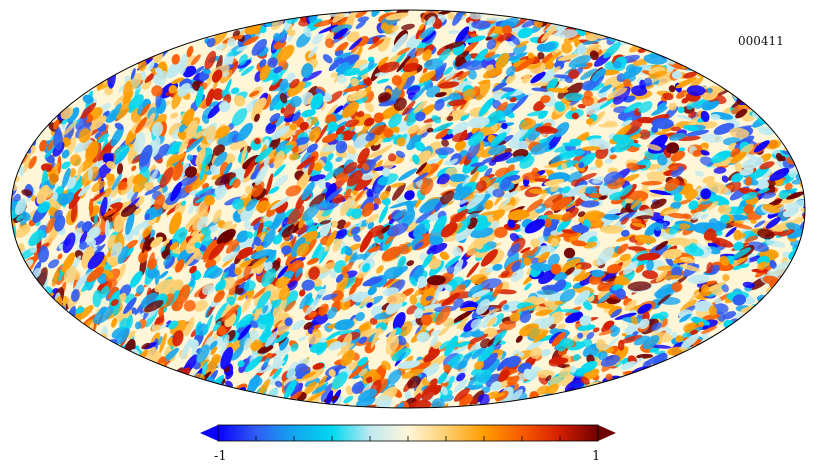 The width and height of the screenshot is (817, 474). Describe the element at coordinates (607, 433) in the screenshot. I see `colorbar-extend-high` at that location.